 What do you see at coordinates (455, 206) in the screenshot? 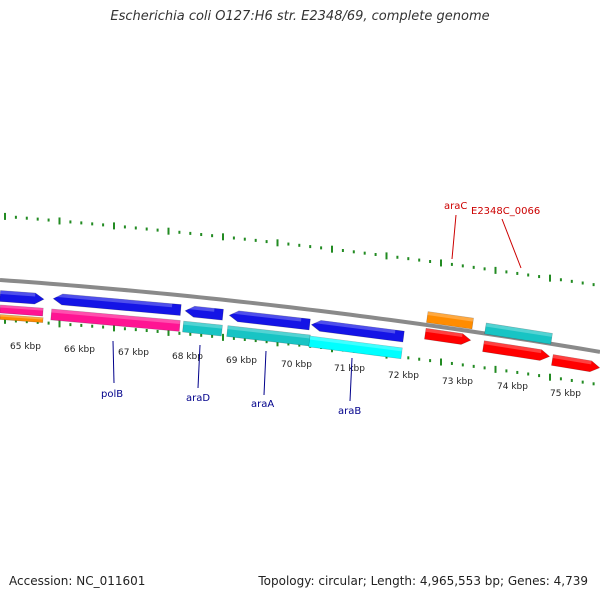
I see `gene-label-arac: araC` at bounding box center [455, 206].